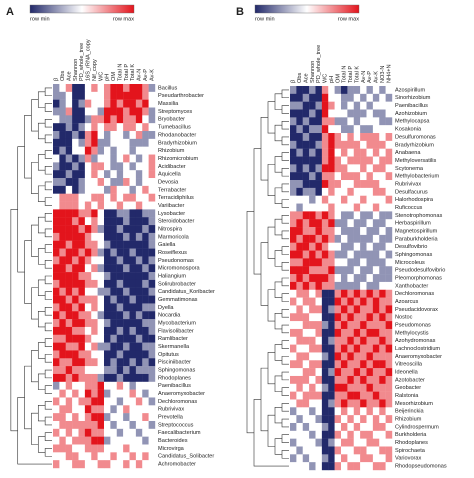  I want to click on row-label: Marmoricola, so click(174, 237).